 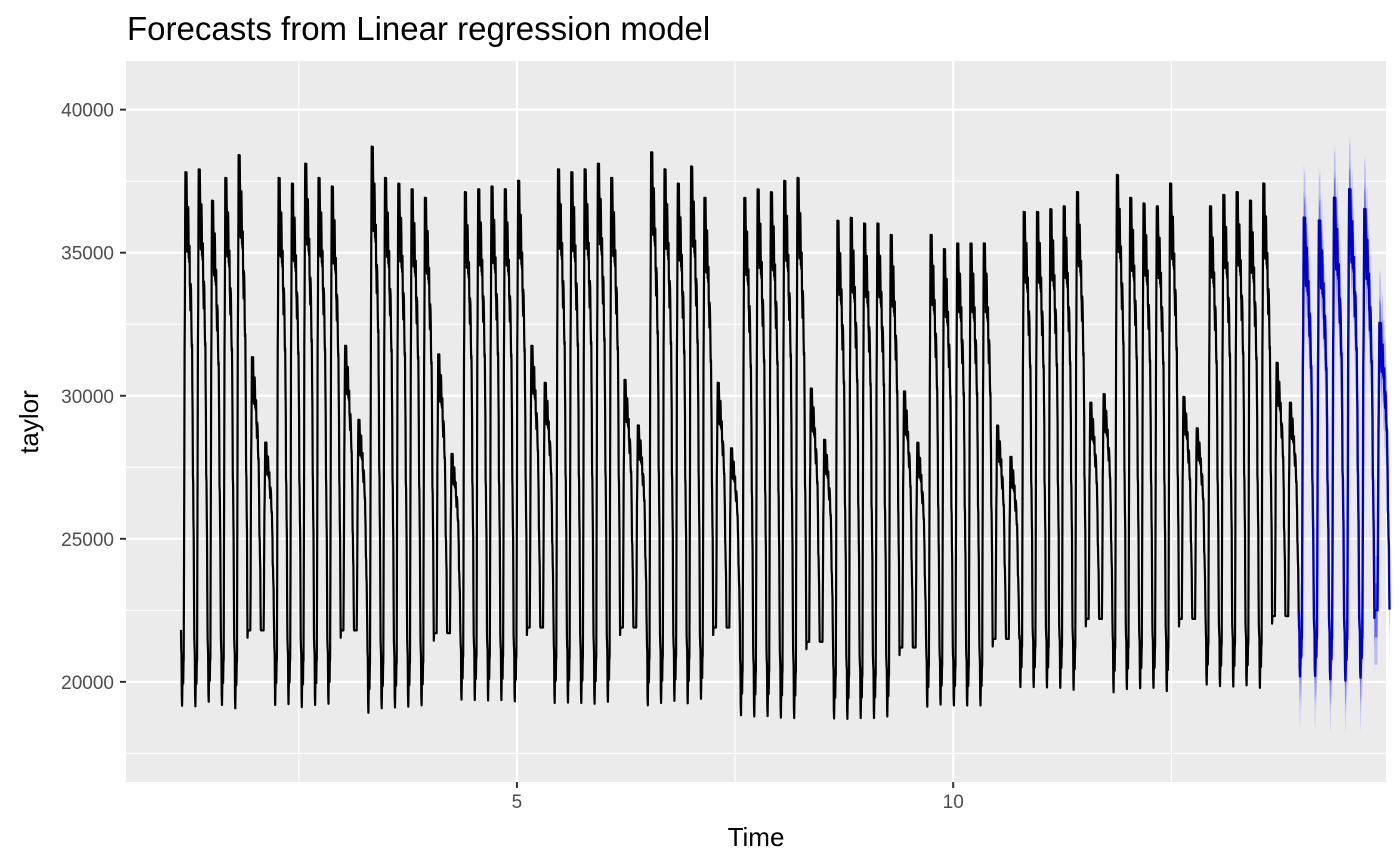 I want to click on y-axis-ticks: 20000 25000 30000 35000 40000, so click(x=93, y=397).